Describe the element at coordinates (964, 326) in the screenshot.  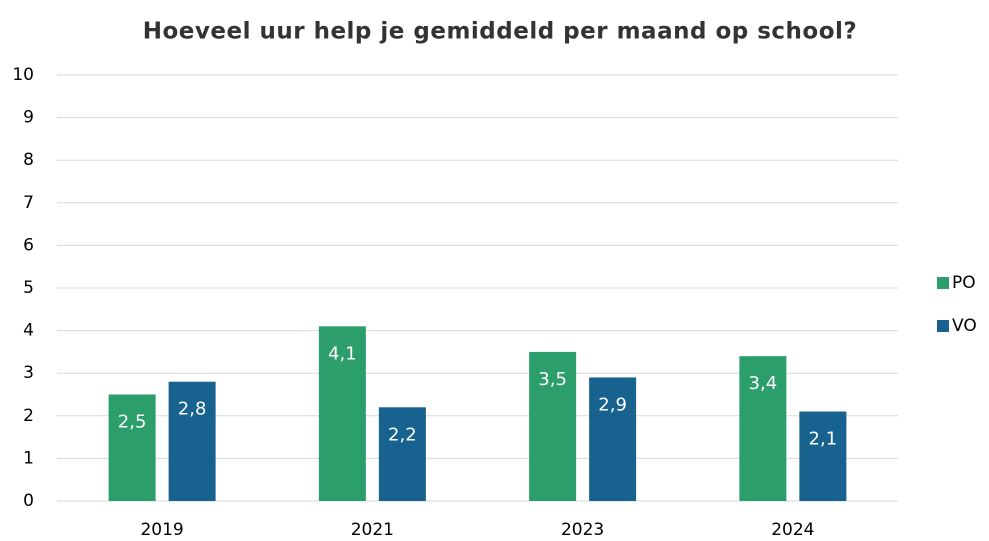
I see `legend-label: VO` at that location.